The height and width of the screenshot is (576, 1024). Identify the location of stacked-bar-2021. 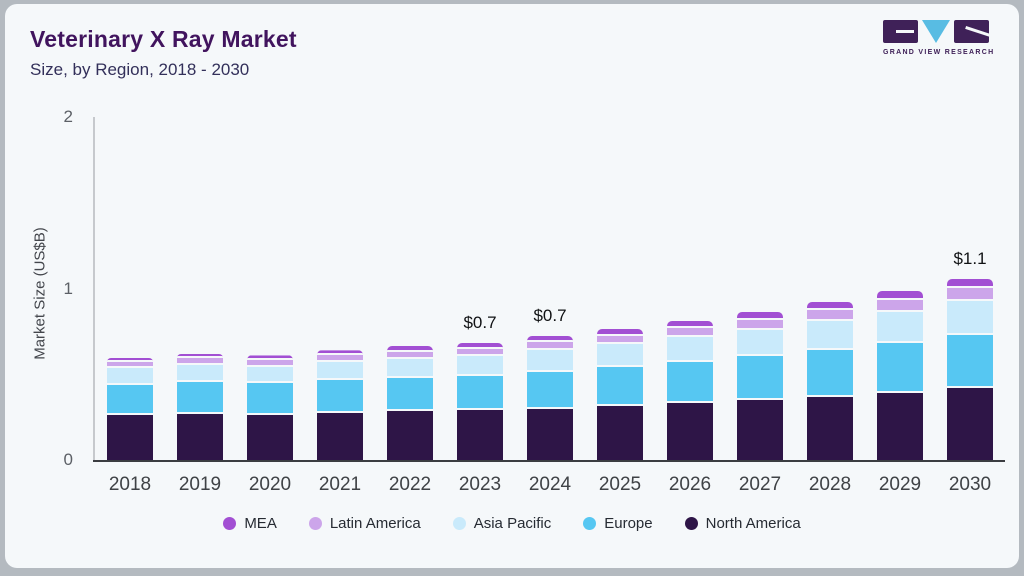
(340, 405).